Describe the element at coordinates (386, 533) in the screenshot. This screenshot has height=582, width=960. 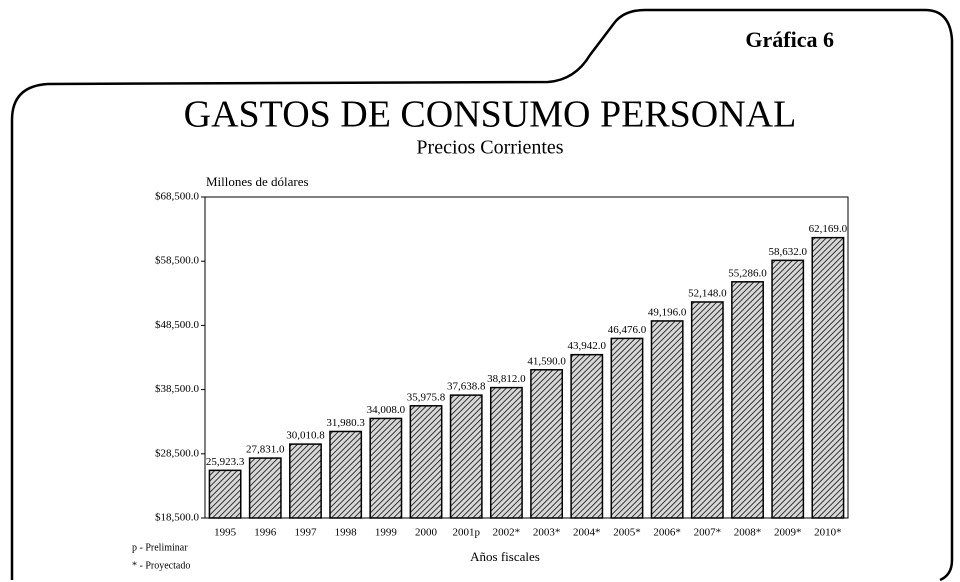
I see `x-tick-label: 1999` at that location.